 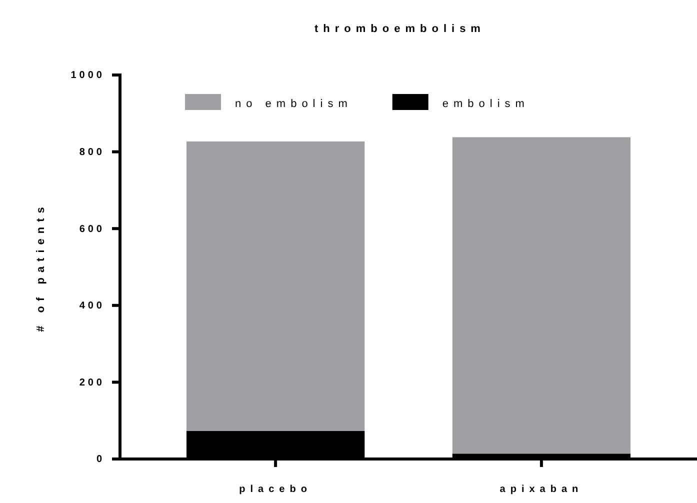 What do you see at coordinates (92, 306) in the screenshot?
I see `y-tick-label: 400` at bounding box center [92, 306].